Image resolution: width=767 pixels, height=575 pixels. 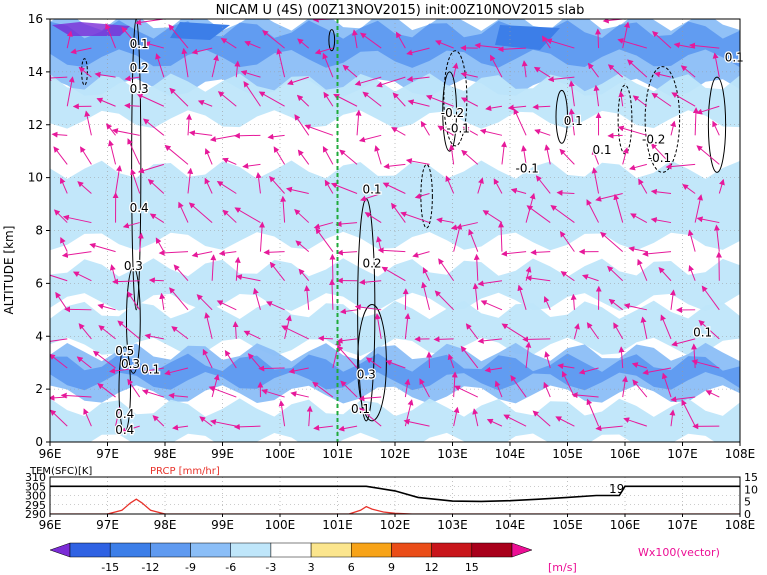 I want to click on sub-x-tick-label: 104E, so click(x=510, y=525).